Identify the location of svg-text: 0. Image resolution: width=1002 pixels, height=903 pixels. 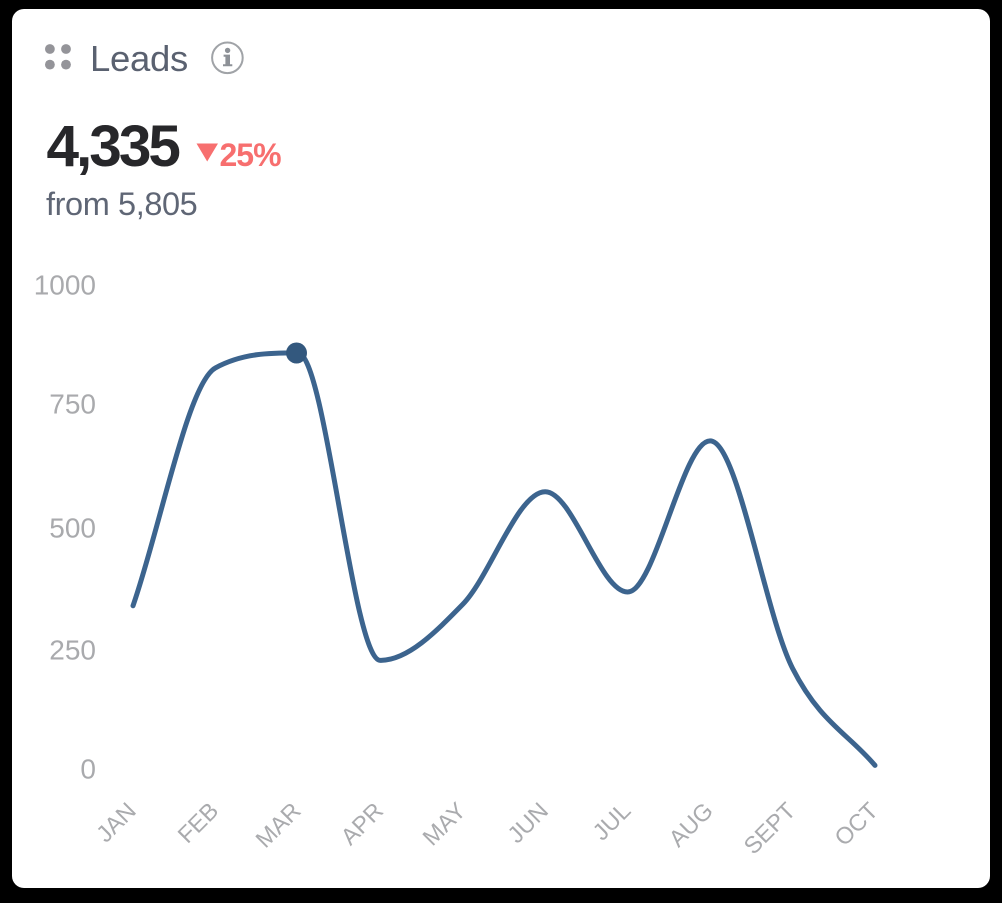
(88, 768).